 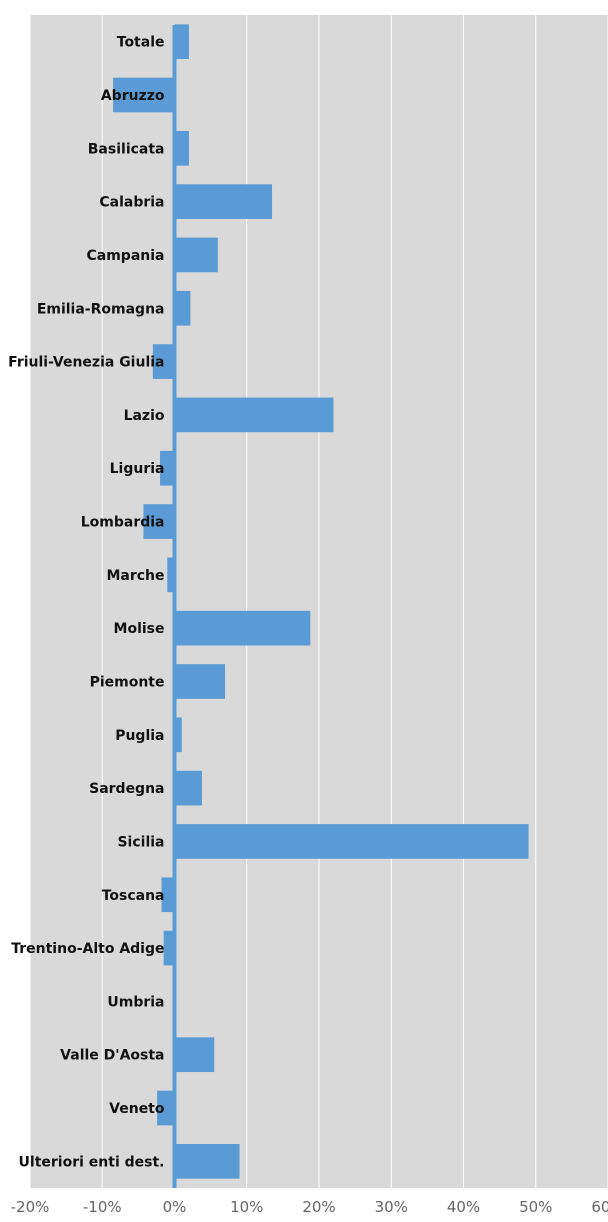 I want to click on category-label: Marche, so click(x=135, y=576).